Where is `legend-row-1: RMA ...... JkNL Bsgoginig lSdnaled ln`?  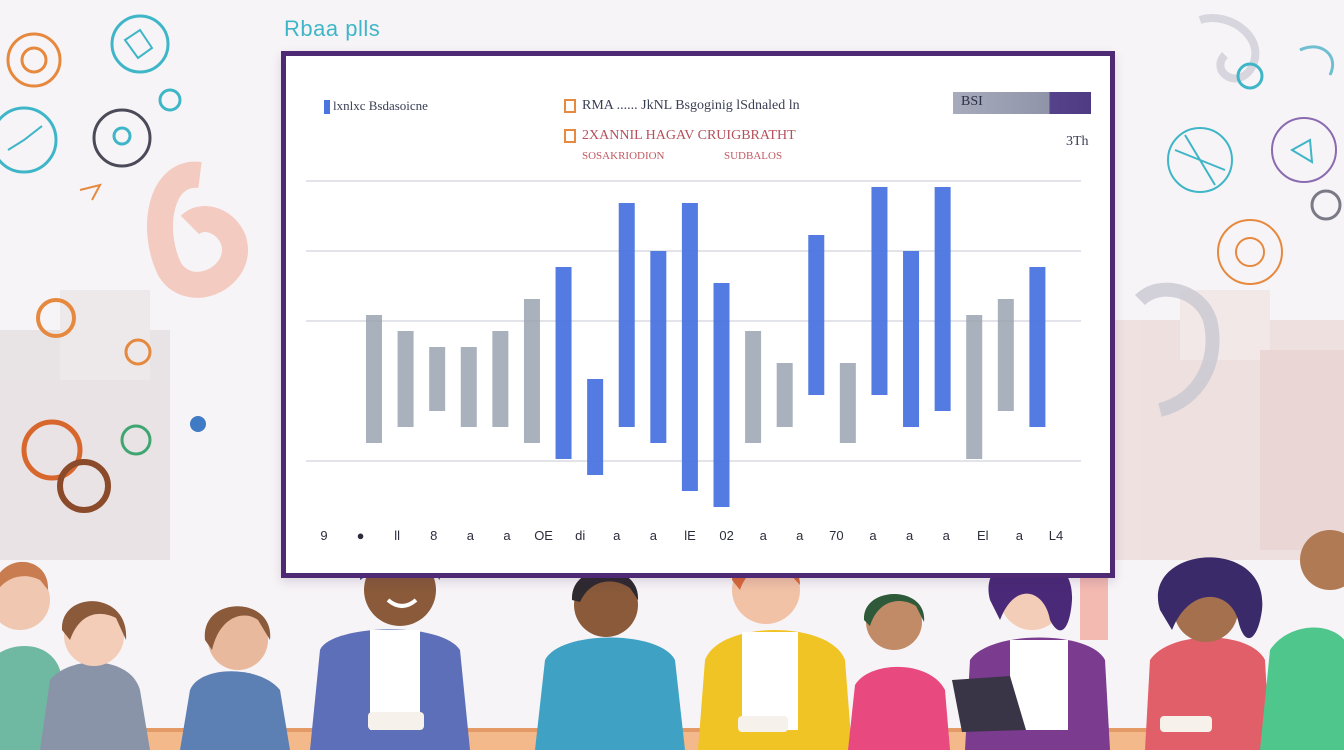
legend-row-1: RMA ...... JkNL Bsgoginig lSdnaled ln is located at coordinates (682, 106).